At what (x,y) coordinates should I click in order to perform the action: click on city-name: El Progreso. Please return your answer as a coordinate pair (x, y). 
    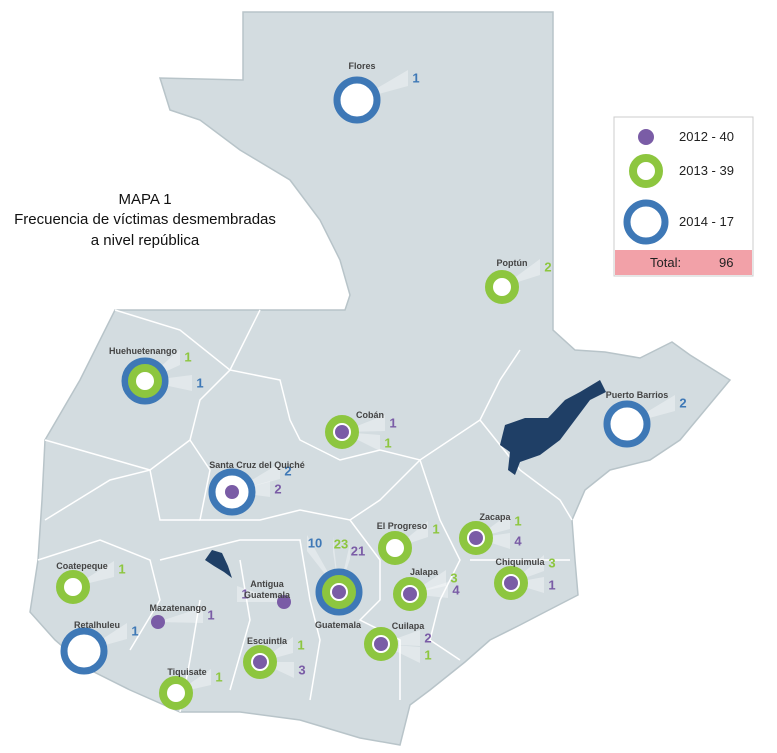
    Looking at the image, I should click on (402, 526).